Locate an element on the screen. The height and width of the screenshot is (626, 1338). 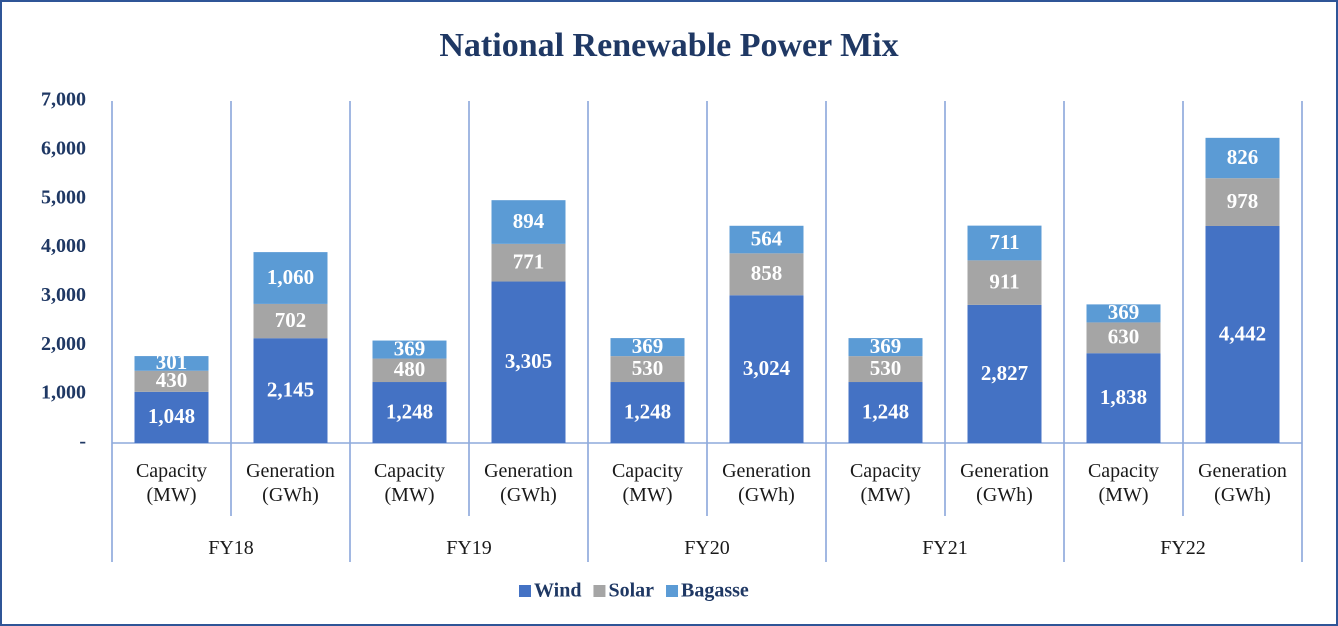
y-tick-label: - is located at coordinates (82, 442).